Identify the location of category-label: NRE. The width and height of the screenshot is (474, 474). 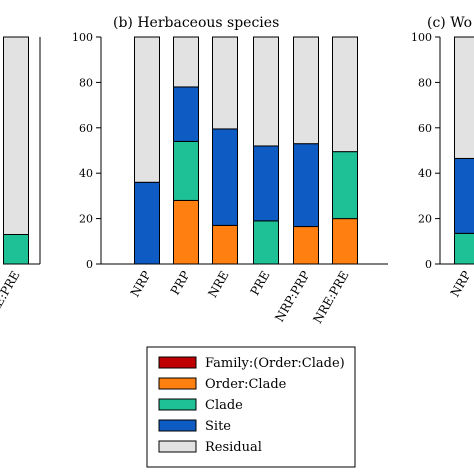
(218, 285).